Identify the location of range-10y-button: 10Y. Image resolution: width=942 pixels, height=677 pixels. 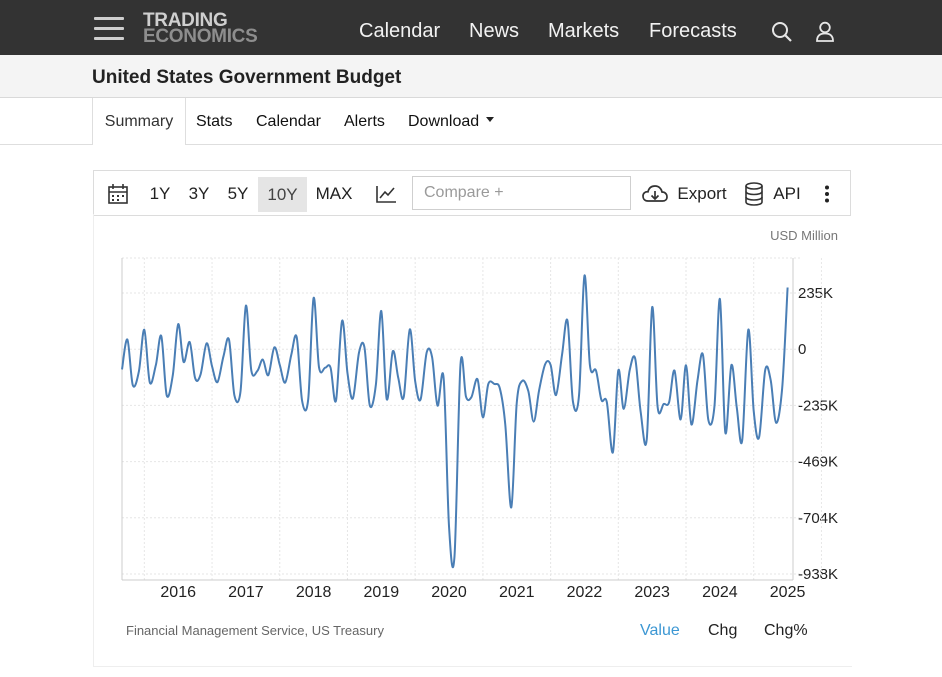
(282, 194).